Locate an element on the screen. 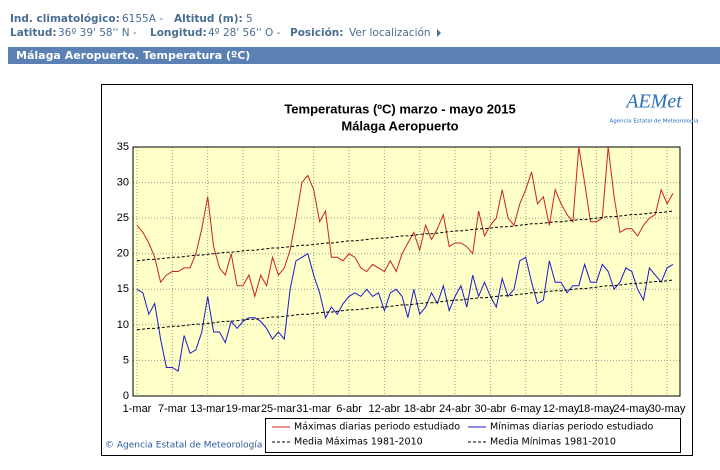 This screenshot has height=470, width=720. logo: AEMet is located at coordinates (653, 102).